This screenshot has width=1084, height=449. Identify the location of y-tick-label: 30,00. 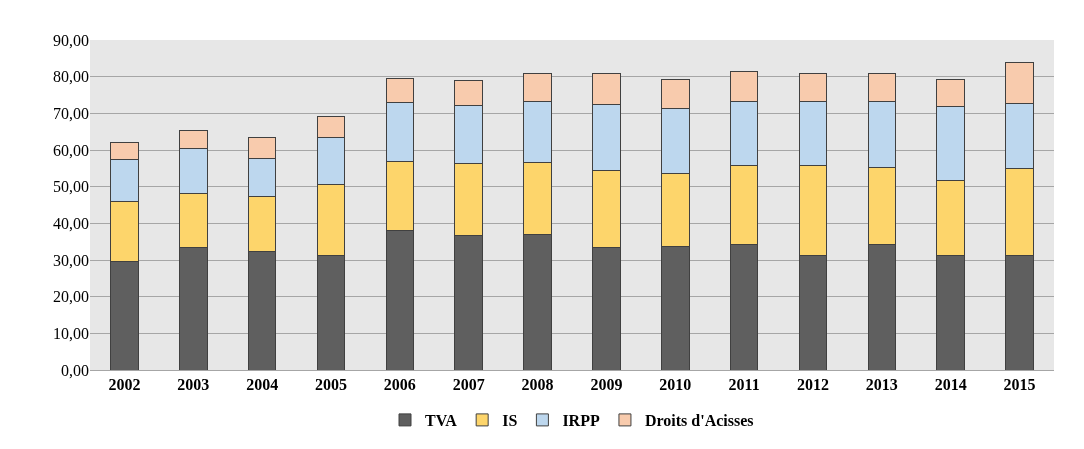
(71, 260).